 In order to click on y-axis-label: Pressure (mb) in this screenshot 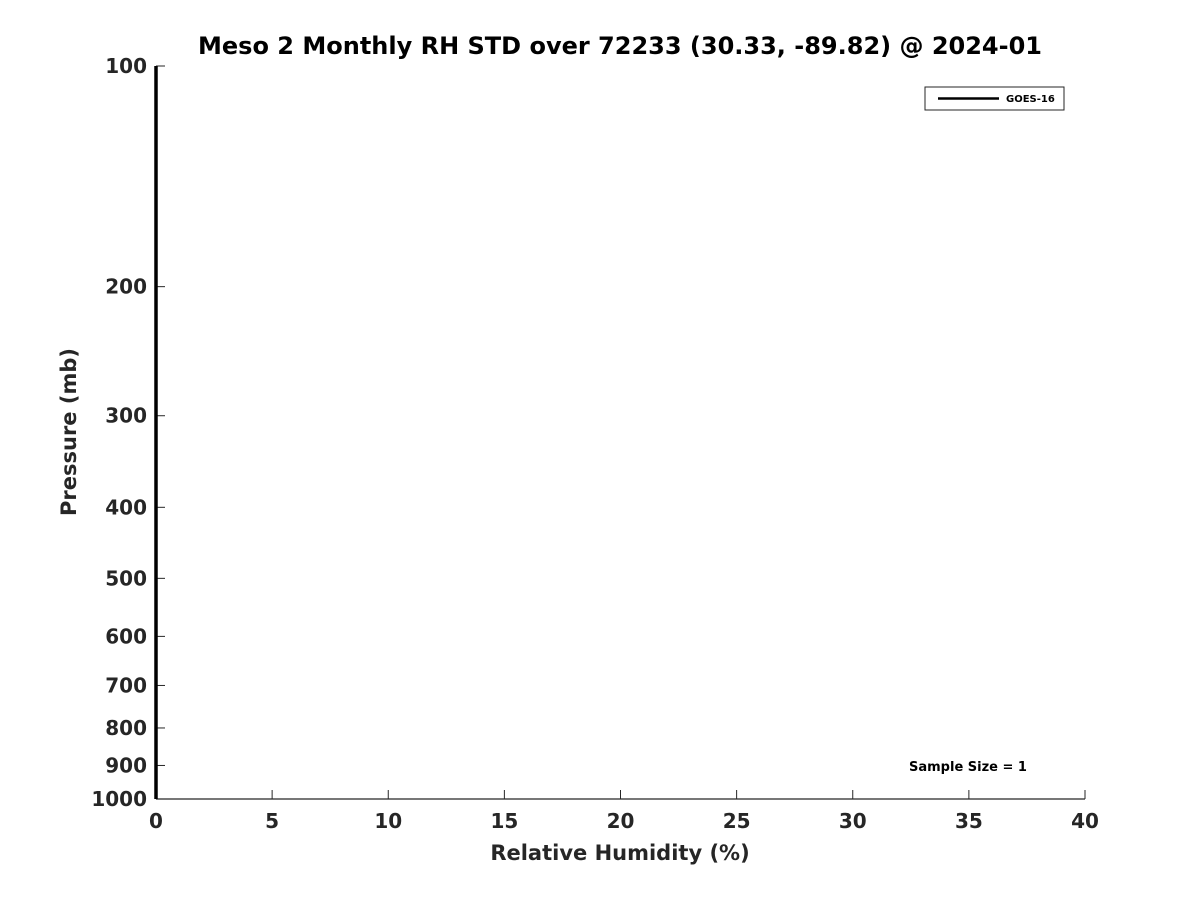, I will do `click(69, 432)`.